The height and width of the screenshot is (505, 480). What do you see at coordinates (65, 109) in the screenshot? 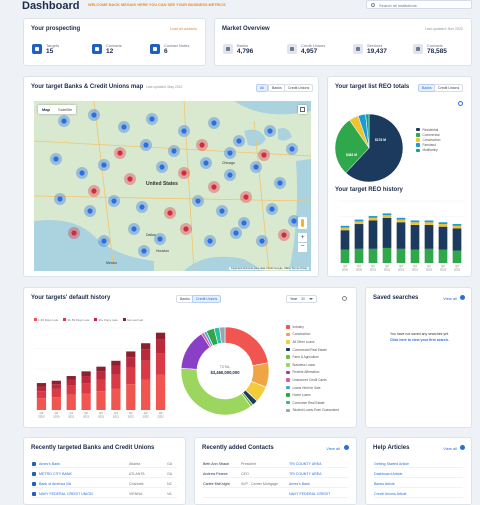
I see `map-type-satellite: Satellite` at bounding box center [65, 109].